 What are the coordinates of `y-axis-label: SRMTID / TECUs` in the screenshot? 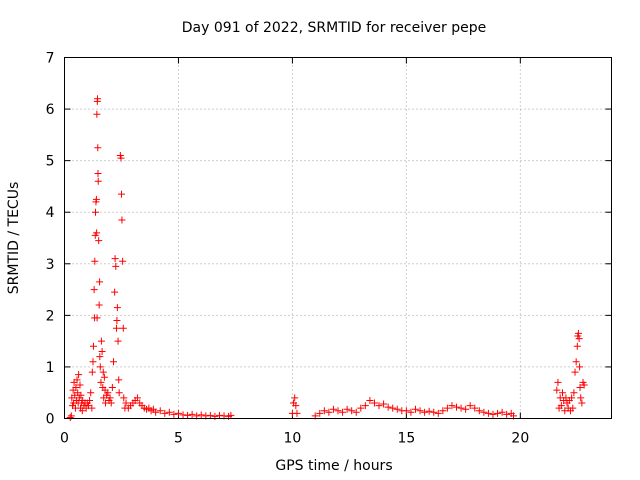 It's located at (14, 238).